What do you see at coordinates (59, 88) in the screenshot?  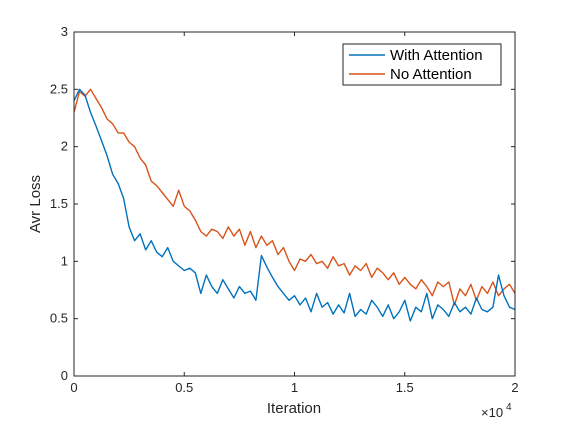 I see `y-tick-label: 2.5` at bounding box center [59, 88].